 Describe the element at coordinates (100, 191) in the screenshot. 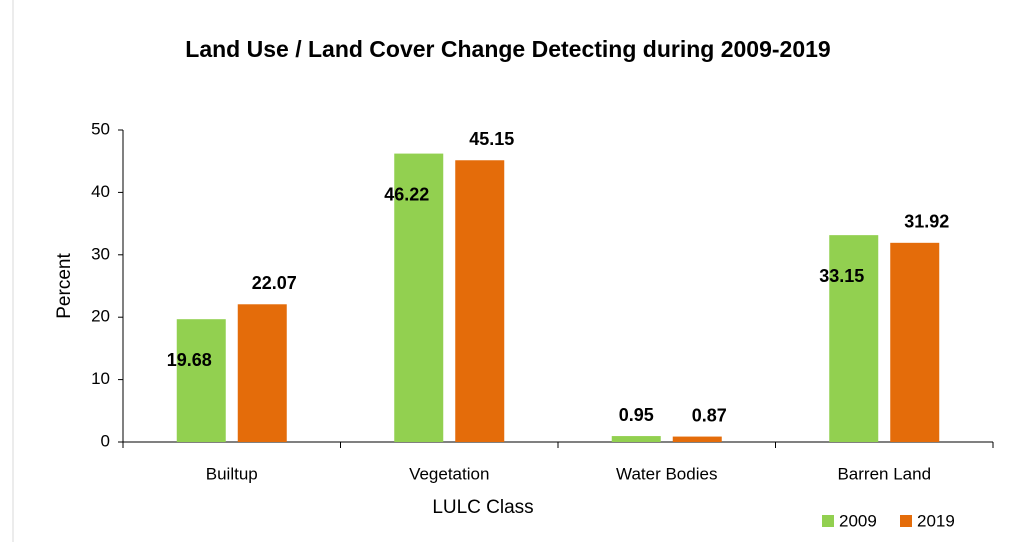

I see `y-tick-label: 40` at that location.